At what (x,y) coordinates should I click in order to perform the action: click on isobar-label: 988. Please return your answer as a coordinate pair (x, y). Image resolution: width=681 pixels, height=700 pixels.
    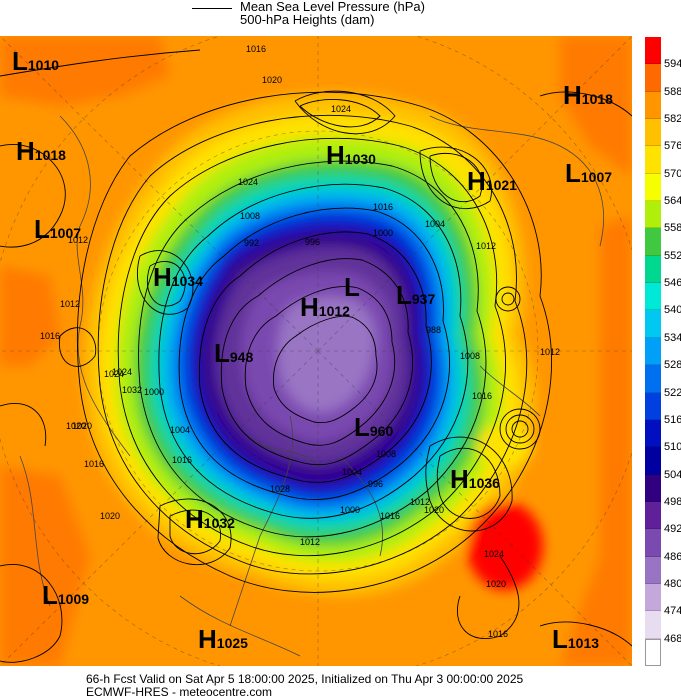
    Looking at the image, I should click on (434, 330).